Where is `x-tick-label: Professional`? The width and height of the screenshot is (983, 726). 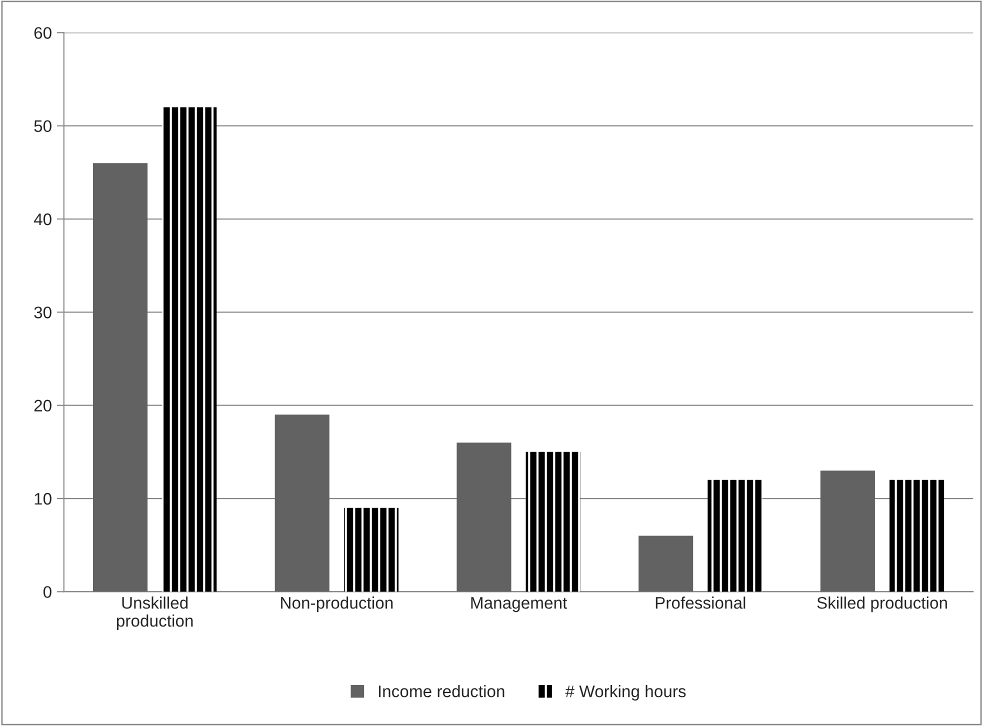 x-tick-label: Professional is located at coordinates (701, 602).